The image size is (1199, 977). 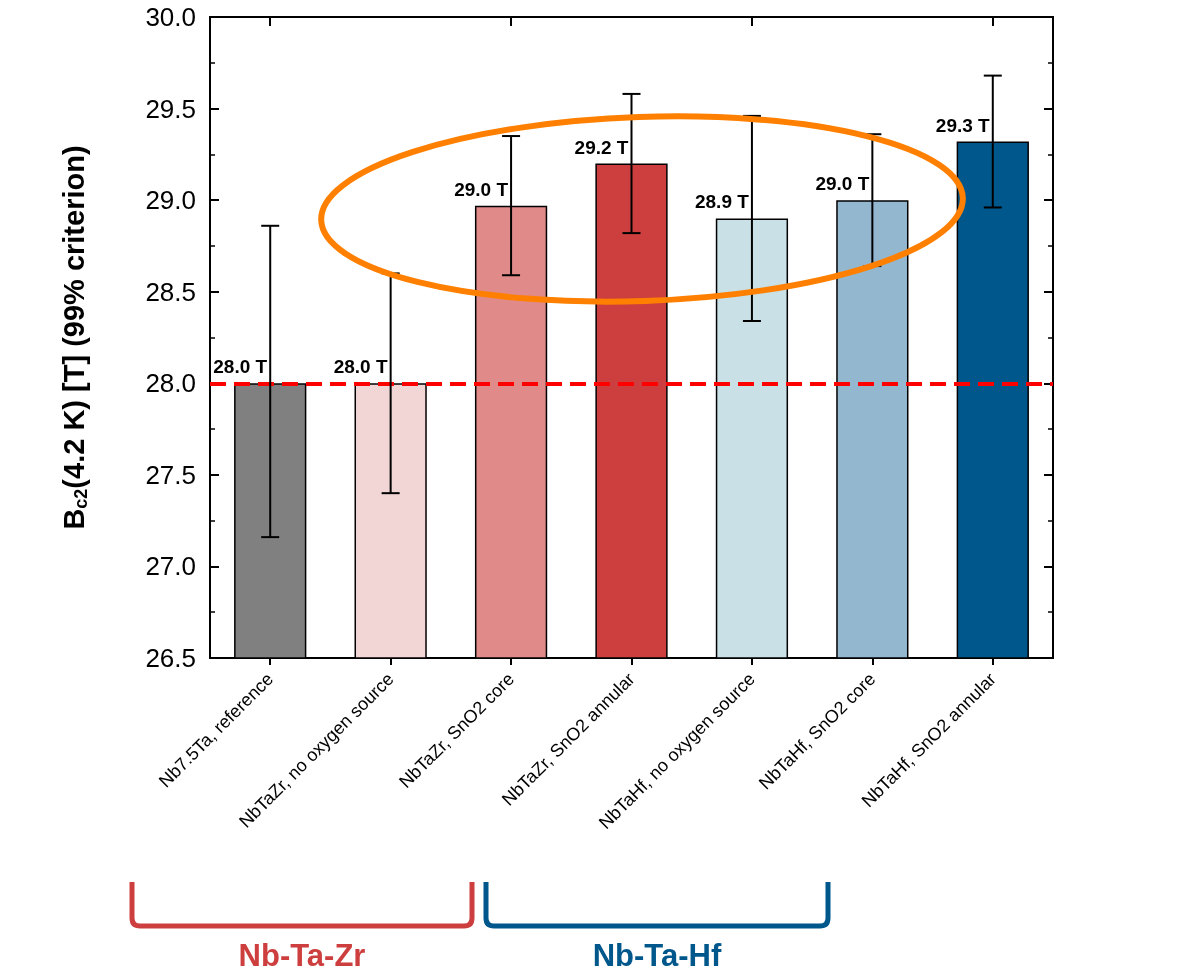 I want to click on text: Nb-Ta-Hf, so click(x=657, y=955).